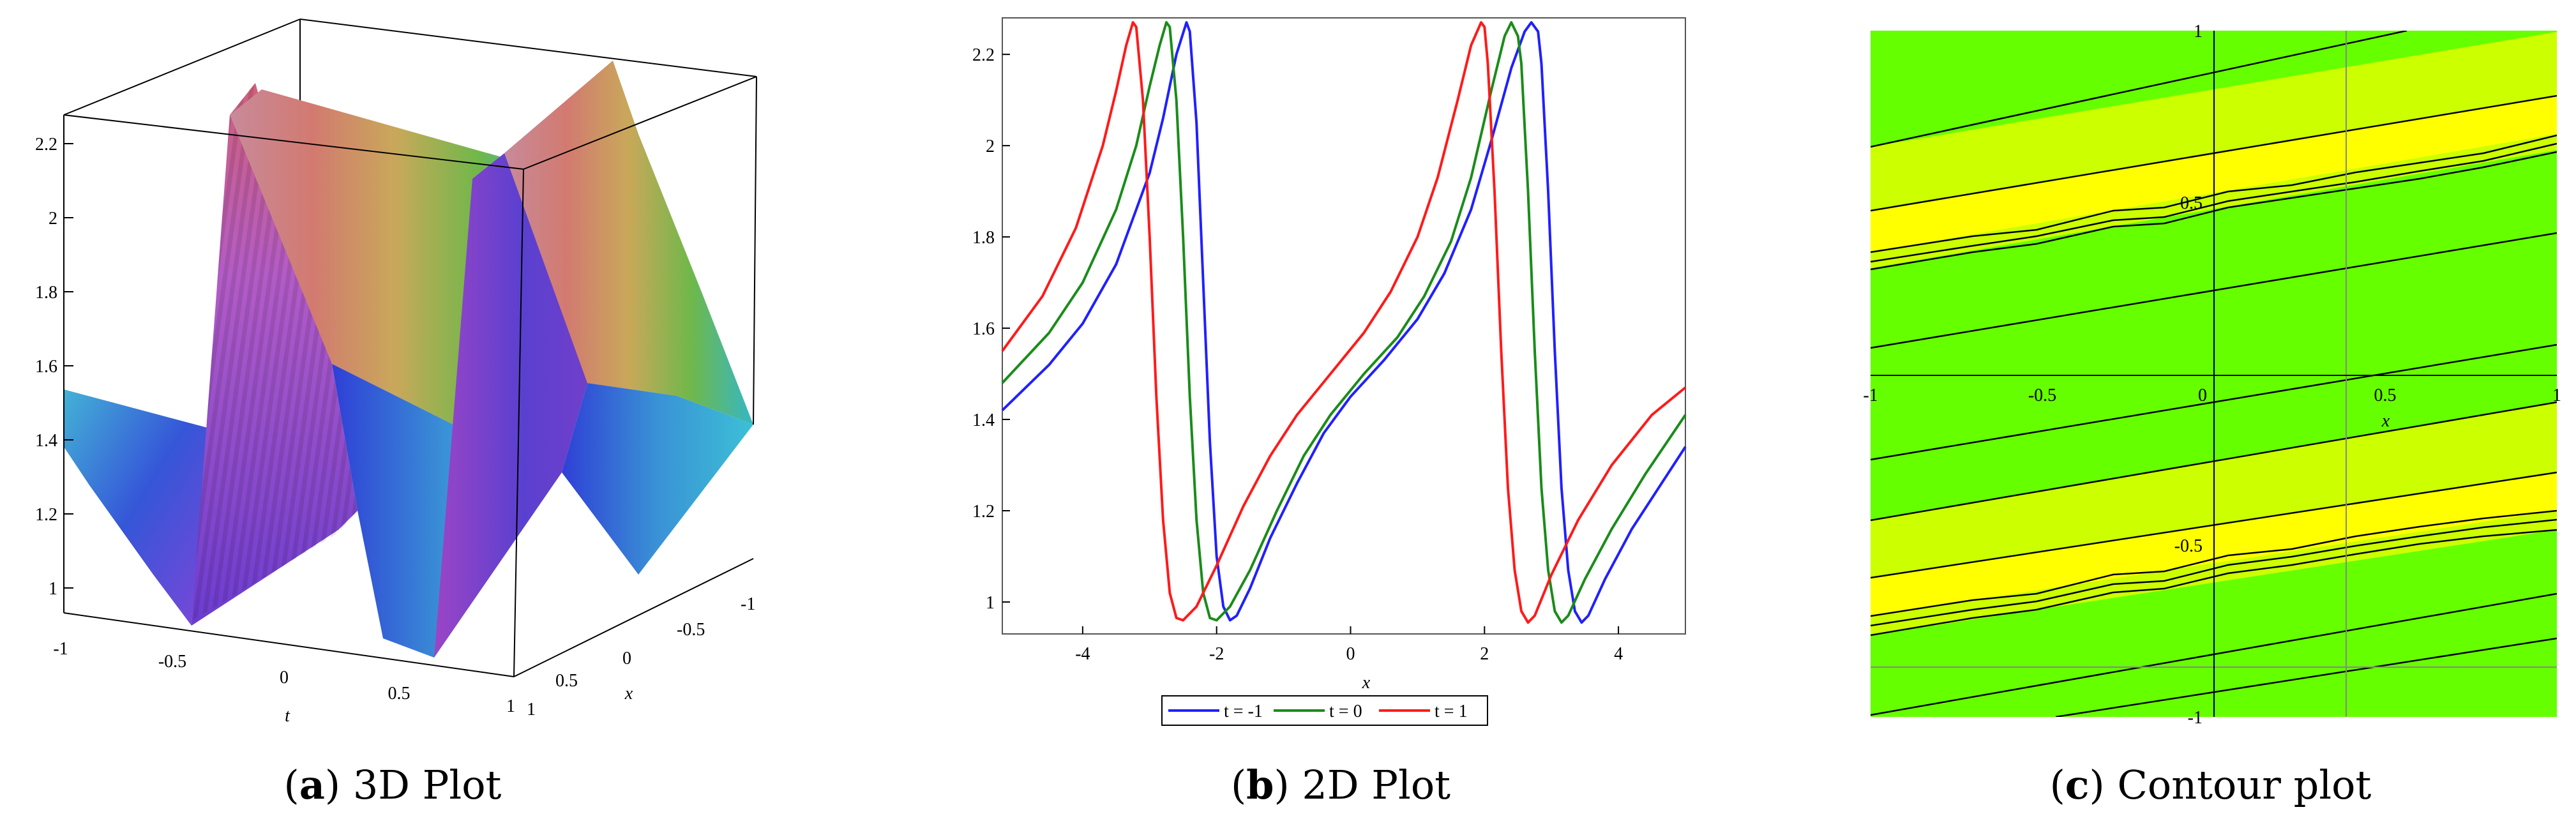  Describe the element at coordinates (46, 515) in the screenshot. I see `z-tick-label: 1.2` at that location.